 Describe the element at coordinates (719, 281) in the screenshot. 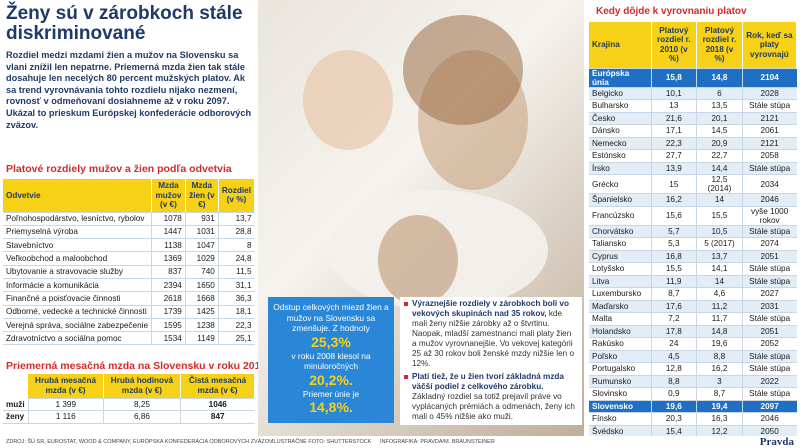

I see `table-cell: 14` at that location.